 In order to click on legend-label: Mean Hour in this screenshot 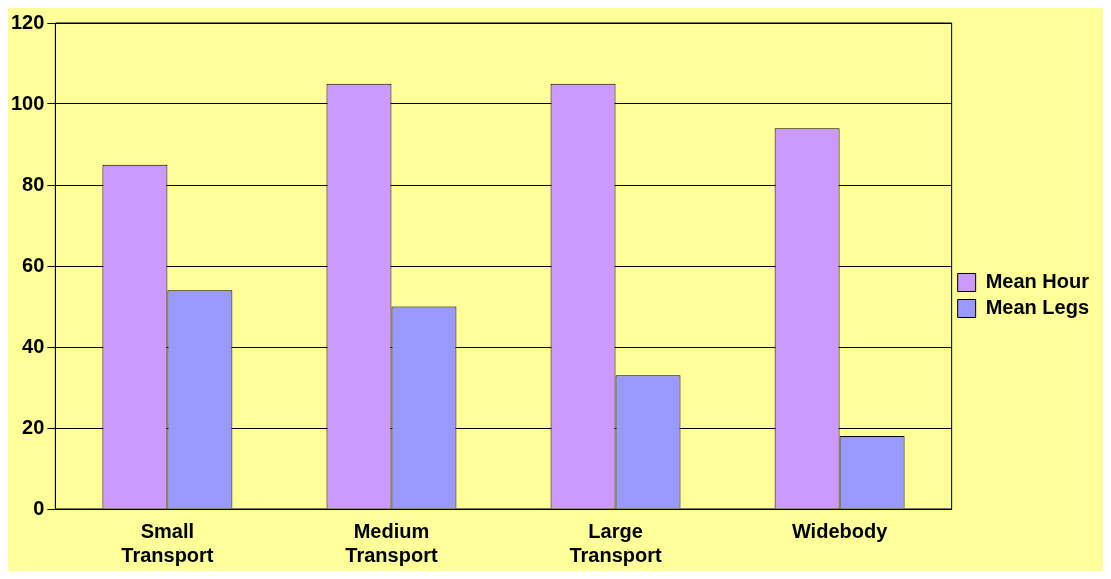, I will do `click(1037, 281)`.